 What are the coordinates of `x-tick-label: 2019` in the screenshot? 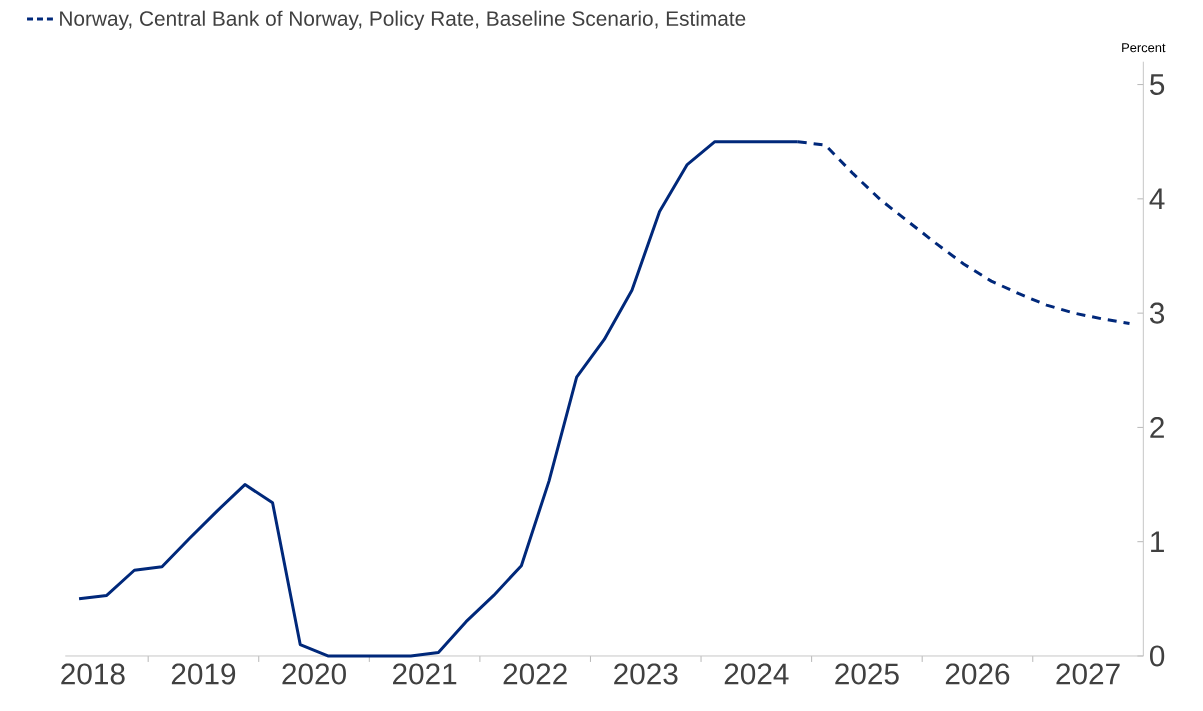 It's located at (203, 674).